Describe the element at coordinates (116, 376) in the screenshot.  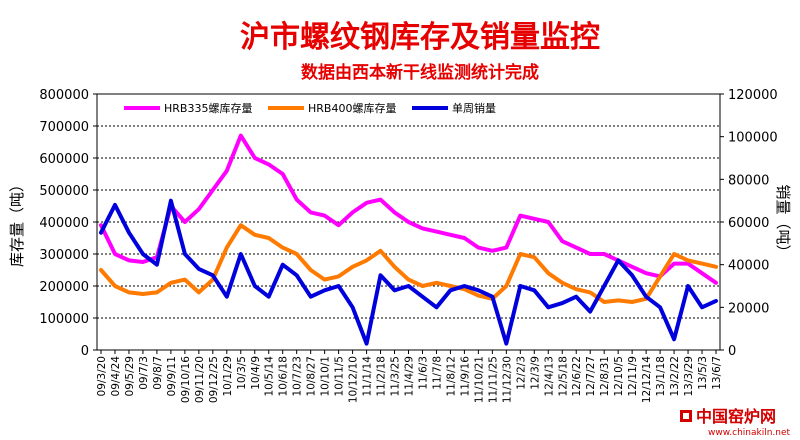
I see `x-tick-label: 09/4/24` at that location.